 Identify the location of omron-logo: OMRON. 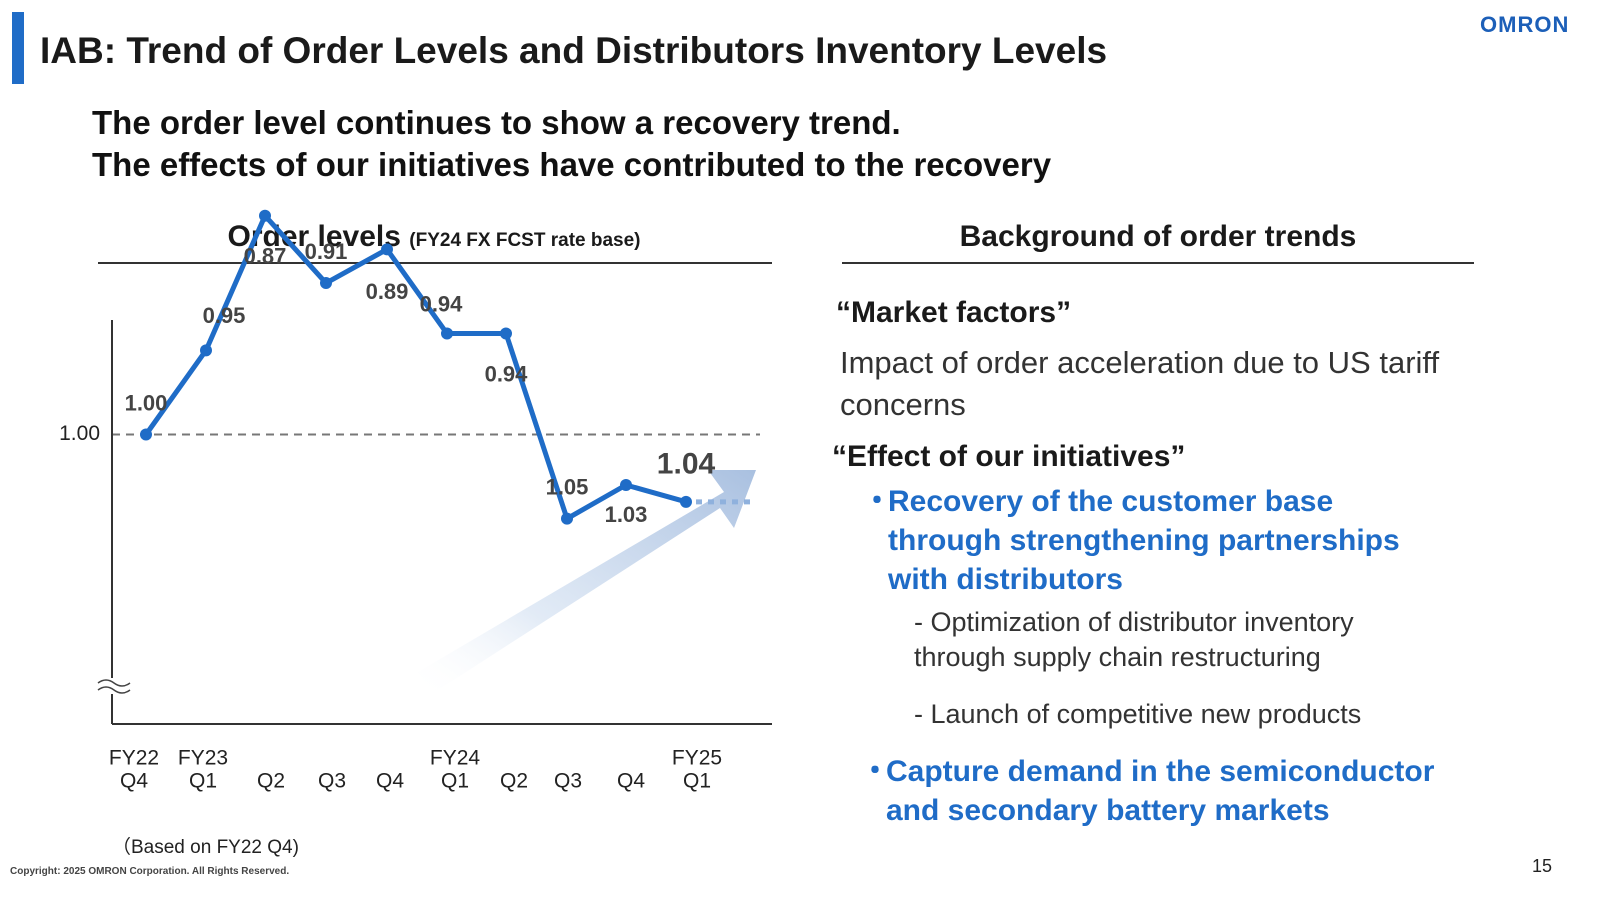
(1525, 24).